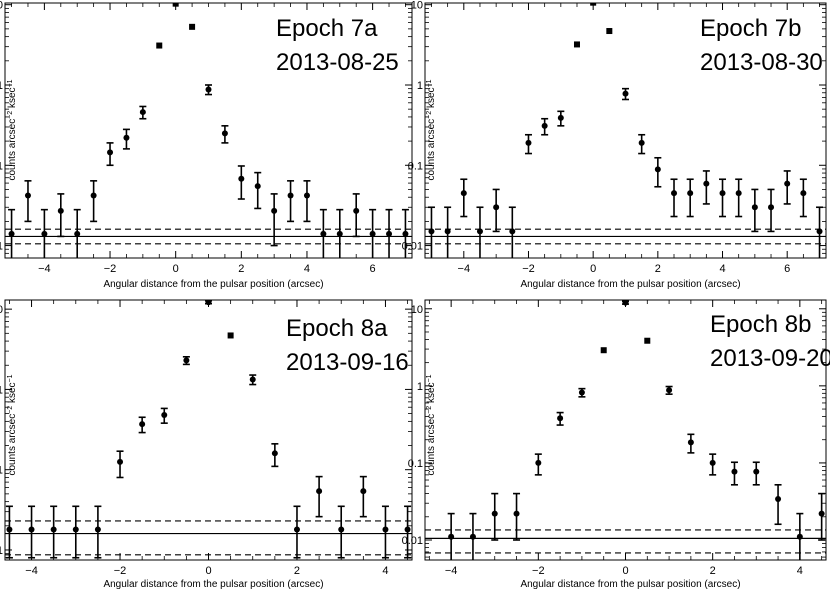  Describe the element at coordinates (327, 28) in the screenshot. I see `panel-title: Epoch 7a` at that location.